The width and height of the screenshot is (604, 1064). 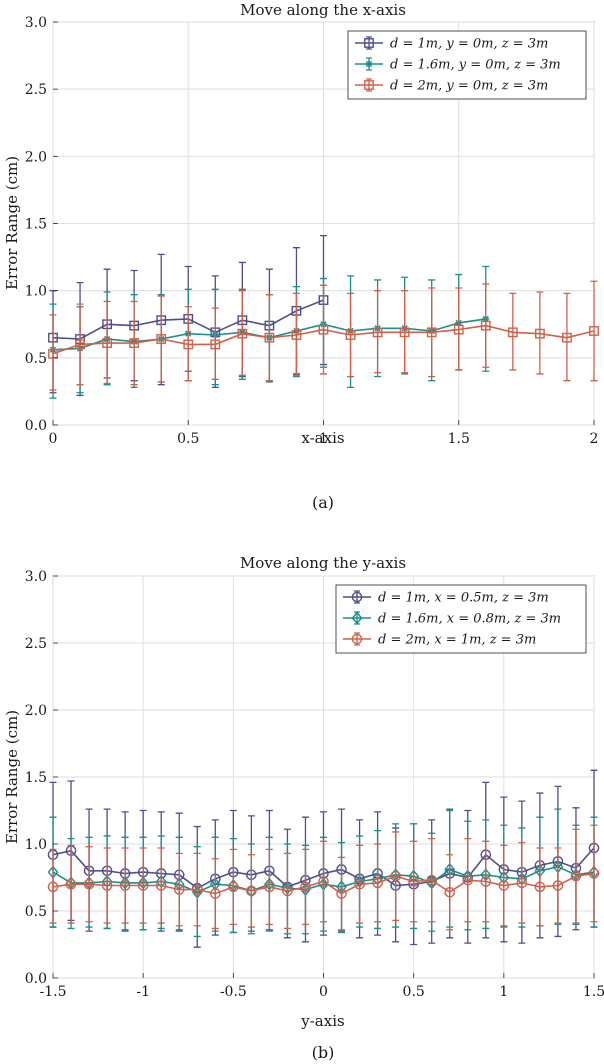 I want to click on legend-entry: d = 1.6m, x = 0.8m, z = 3m, so click(x=452, y=619).